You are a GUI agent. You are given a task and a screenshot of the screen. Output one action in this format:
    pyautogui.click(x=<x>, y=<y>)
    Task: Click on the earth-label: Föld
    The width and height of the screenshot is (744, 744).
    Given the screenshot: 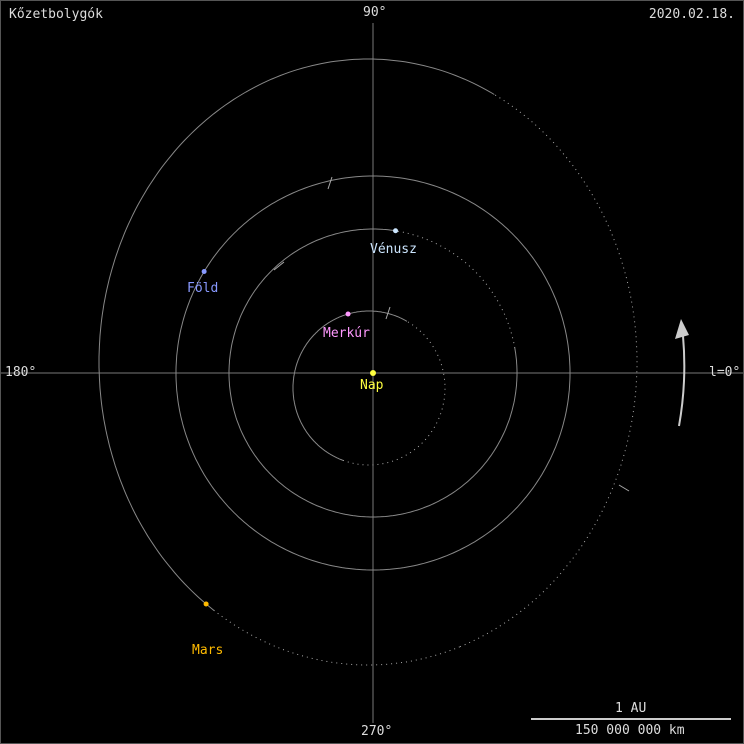 What is the action you would take?
    pyautogui.click(x=203, y=288)
    